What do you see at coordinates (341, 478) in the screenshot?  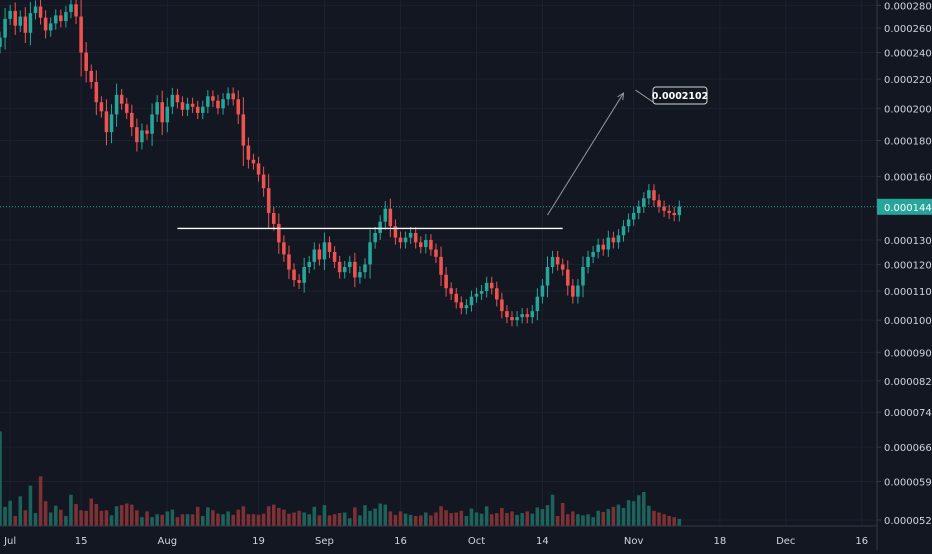 I see `volume-bars` at bounding box center [341, 478].